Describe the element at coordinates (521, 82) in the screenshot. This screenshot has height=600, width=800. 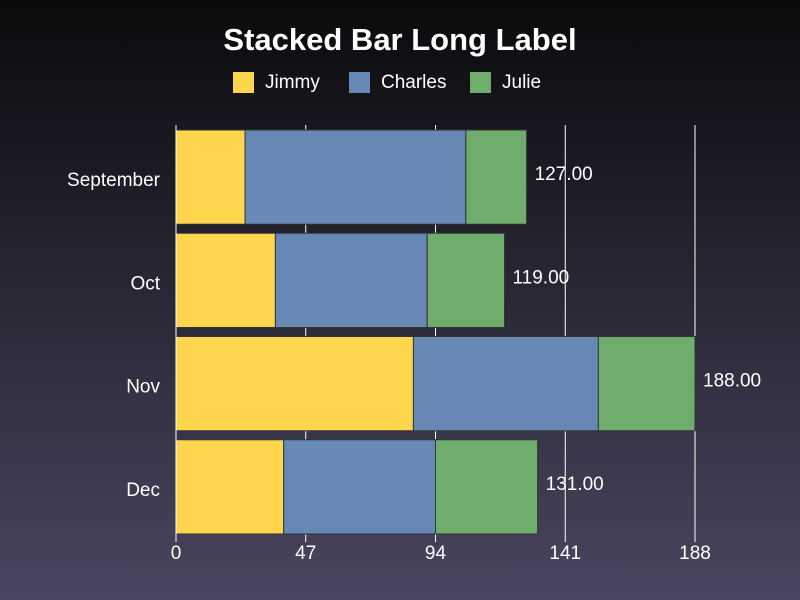
I see `legend-label: Julie` at that location.